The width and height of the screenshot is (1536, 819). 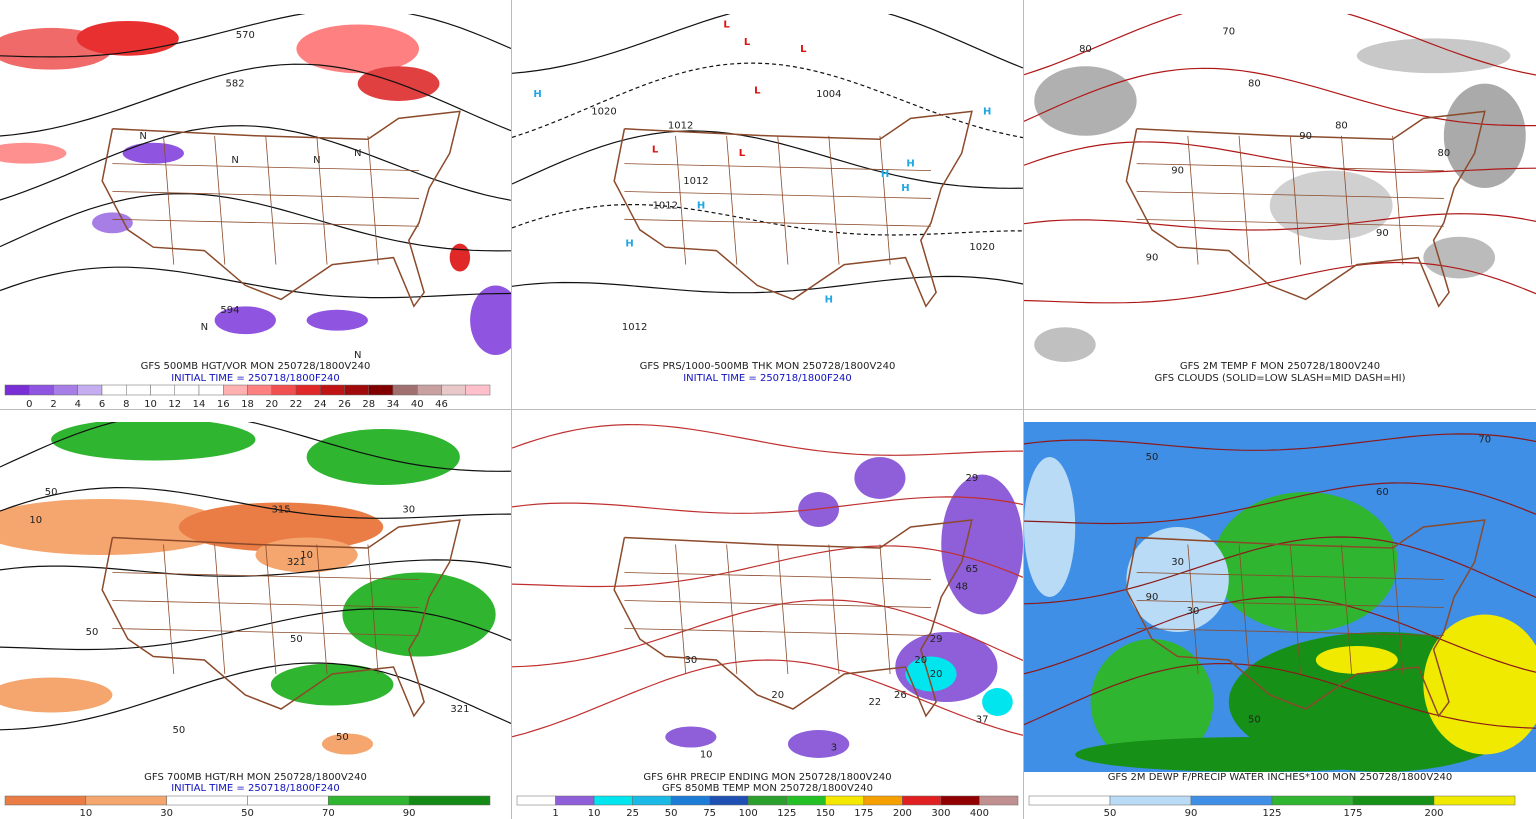 I want to click on caption: GFS 2M TEMP F MON 250728/1800V240, so click(x=1280, y=366).